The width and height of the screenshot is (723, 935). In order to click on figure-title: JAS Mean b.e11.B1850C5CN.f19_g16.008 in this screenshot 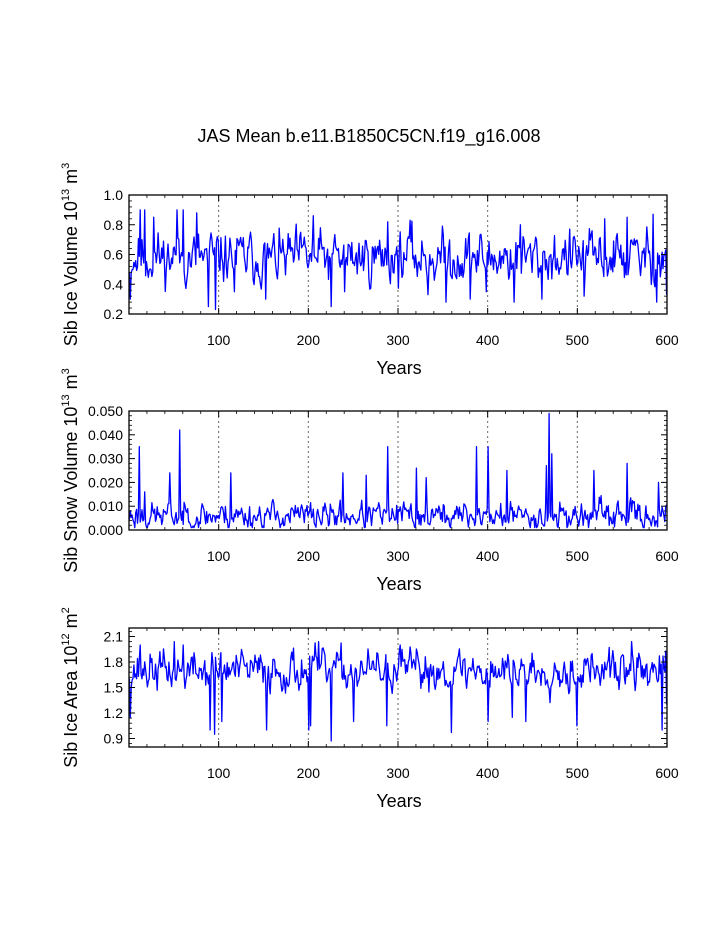, I will do `click(369, 136)`.